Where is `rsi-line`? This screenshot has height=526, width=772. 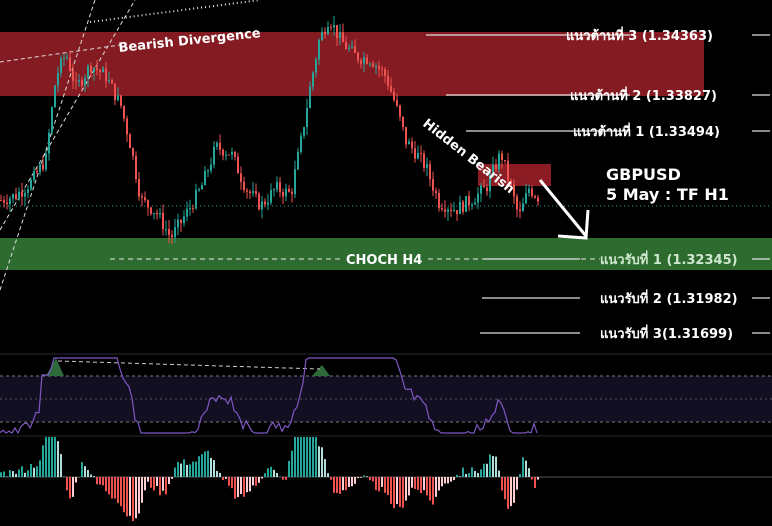 rsi-line is located at coordinates (269, 396).